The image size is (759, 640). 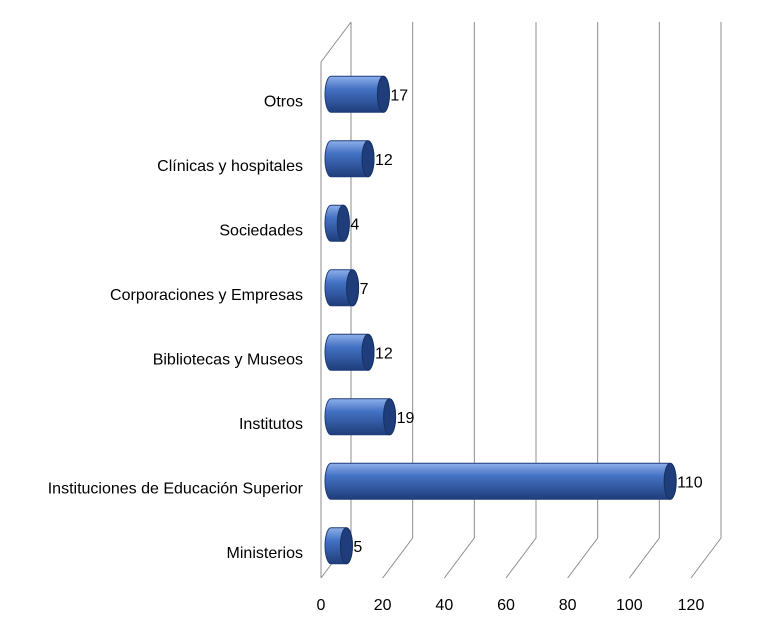 What do you see at coordinates (444, 605) in the screenshot?
I see `x-tick-label: 40` at bounding box center [444, 605].